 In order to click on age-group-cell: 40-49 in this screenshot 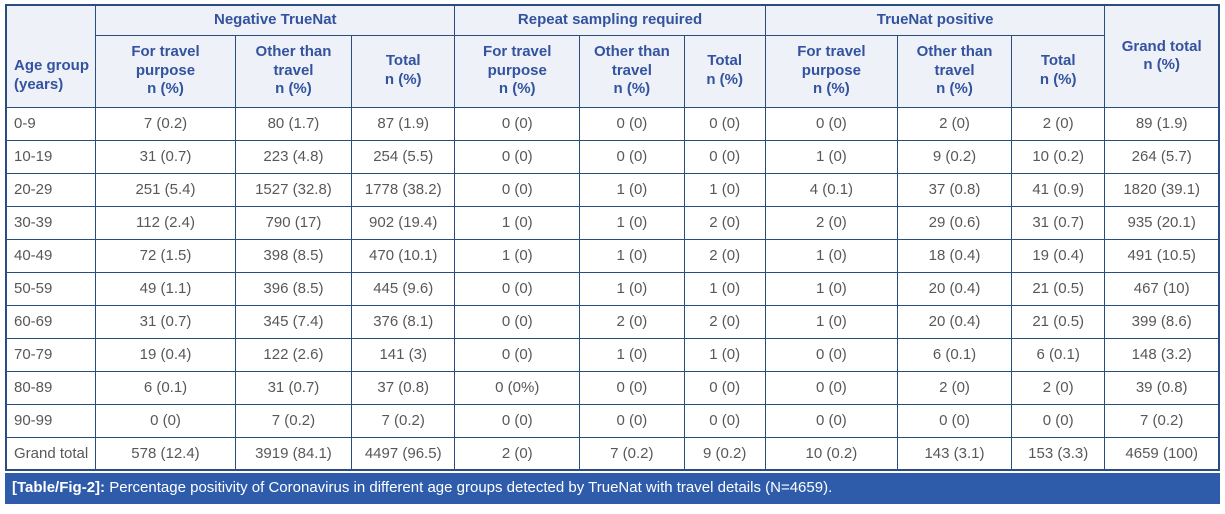, I will do `click(51, 255)`.